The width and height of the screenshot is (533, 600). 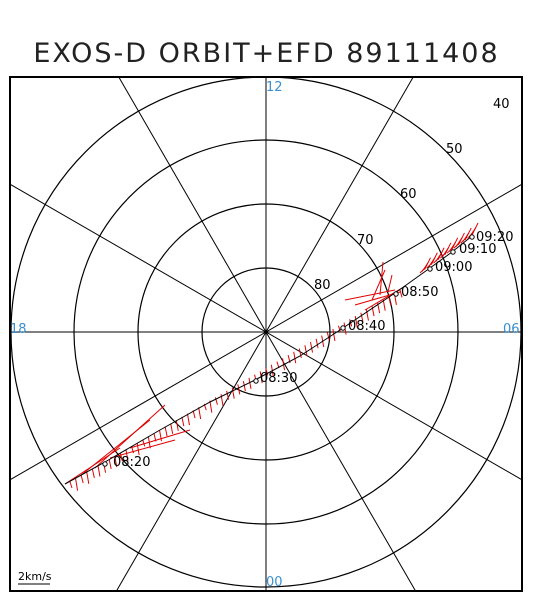 What do you see at coordinates (511, 329) in the screenshot?
I see `mlt-label-06: 06` at bounding box center [511, 329].